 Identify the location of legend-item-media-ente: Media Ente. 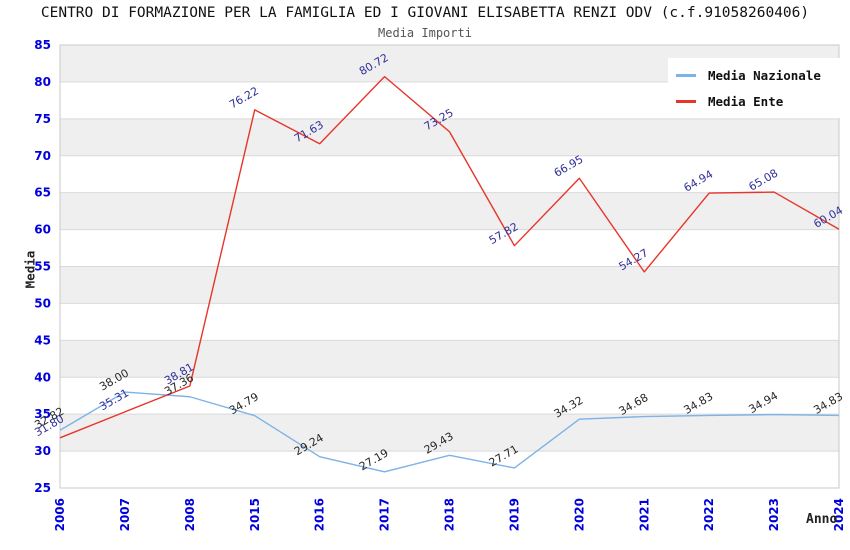
(762, 101).